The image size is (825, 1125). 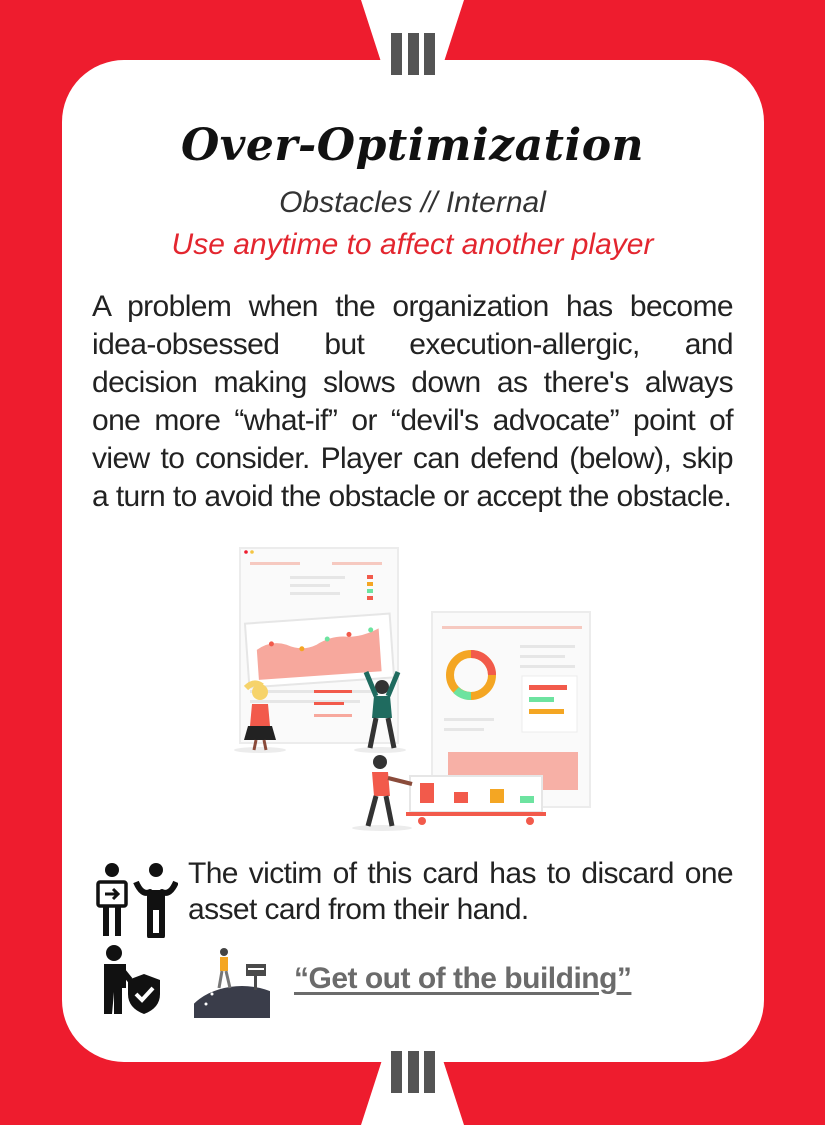 I want to click on defense-thumbnail-image, so click(x=232, y=981).